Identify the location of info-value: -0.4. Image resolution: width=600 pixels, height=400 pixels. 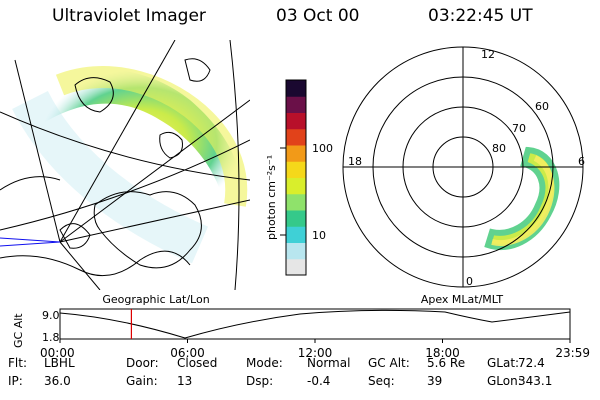
(319, 381).